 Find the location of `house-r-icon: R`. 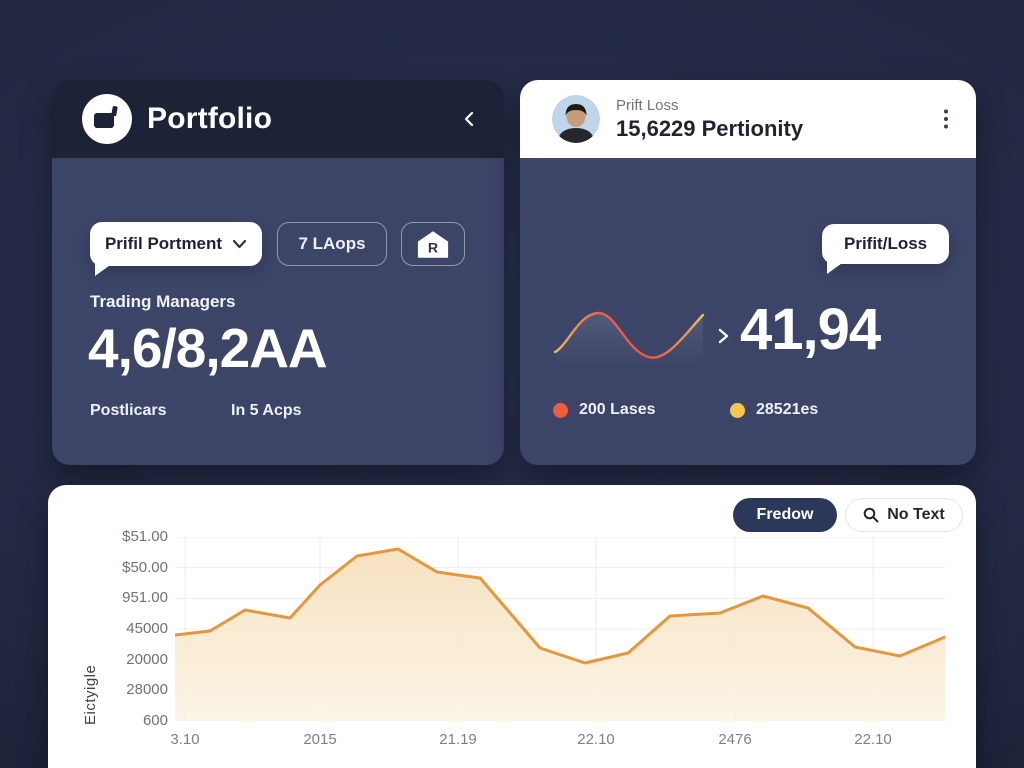

house-r-icon: R is located at coordinates (433, 244).